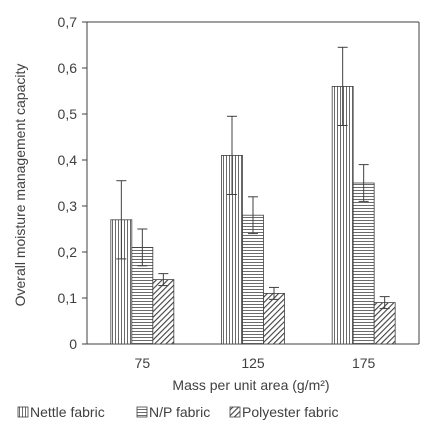 The width and height of the screenshot is (427, 431). Describe the element at coordinates (68, 160) in the screenshot. I see `y-tick-label: 0,4` at that location.